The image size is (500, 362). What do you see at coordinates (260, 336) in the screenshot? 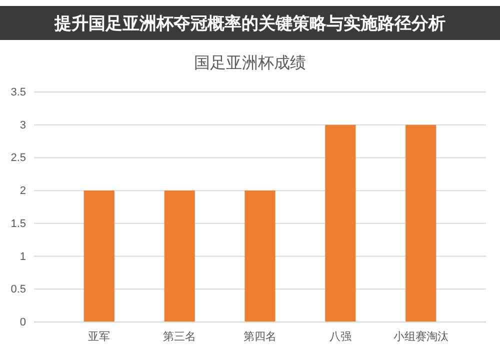
I see `x-tick-label: 第四名` at bounding box center [260, 336].